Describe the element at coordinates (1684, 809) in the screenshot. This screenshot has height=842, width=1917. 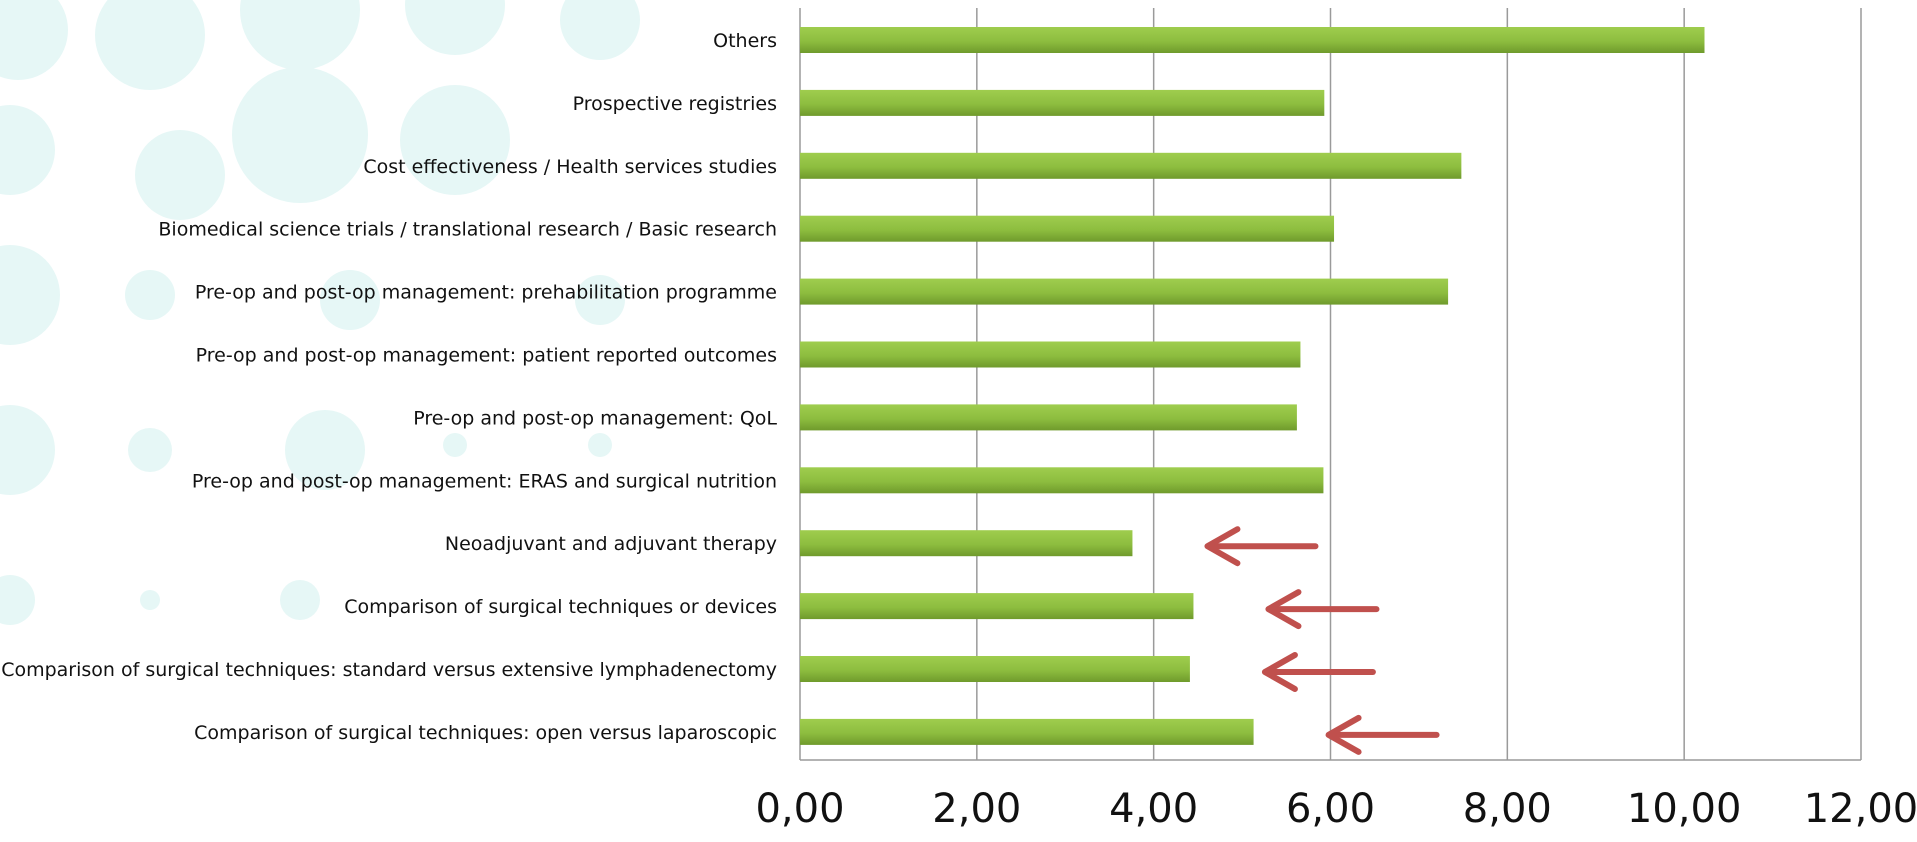
I see `x-tick-label: 10,00` at that location.